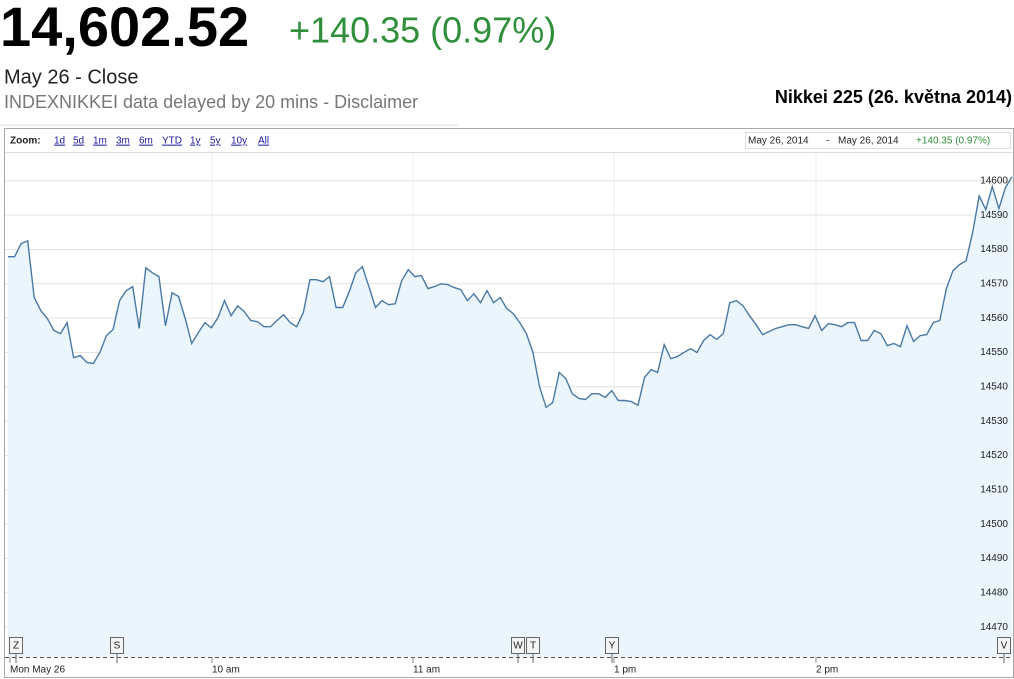 The image size is (1014, 679). Describe the element at coordinates (994, 180) in the screenshot. I see `y-tick-label: 14600` at that location.